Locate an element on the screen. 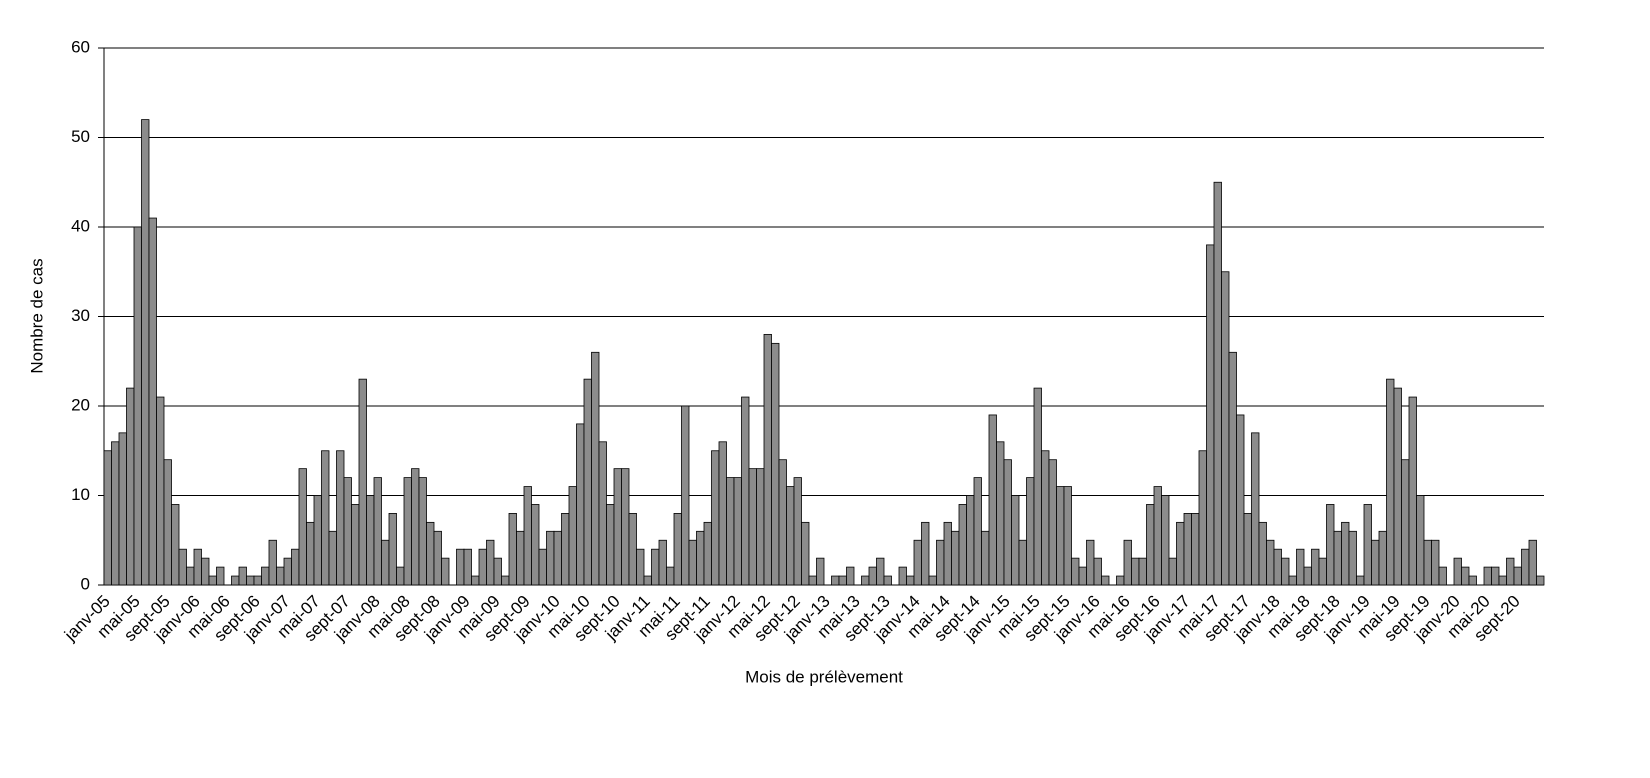  y-tick-label: 30 is located at coordinates (80, 315).